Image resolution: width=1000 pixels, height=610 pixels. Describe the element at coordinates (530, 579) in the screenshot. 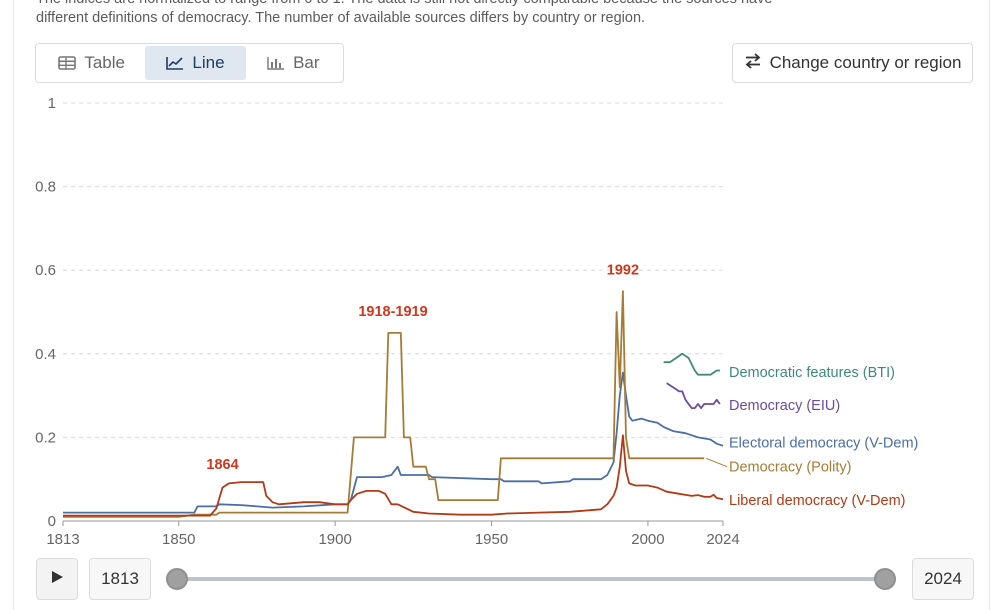

I see `timeline-track` at that location.